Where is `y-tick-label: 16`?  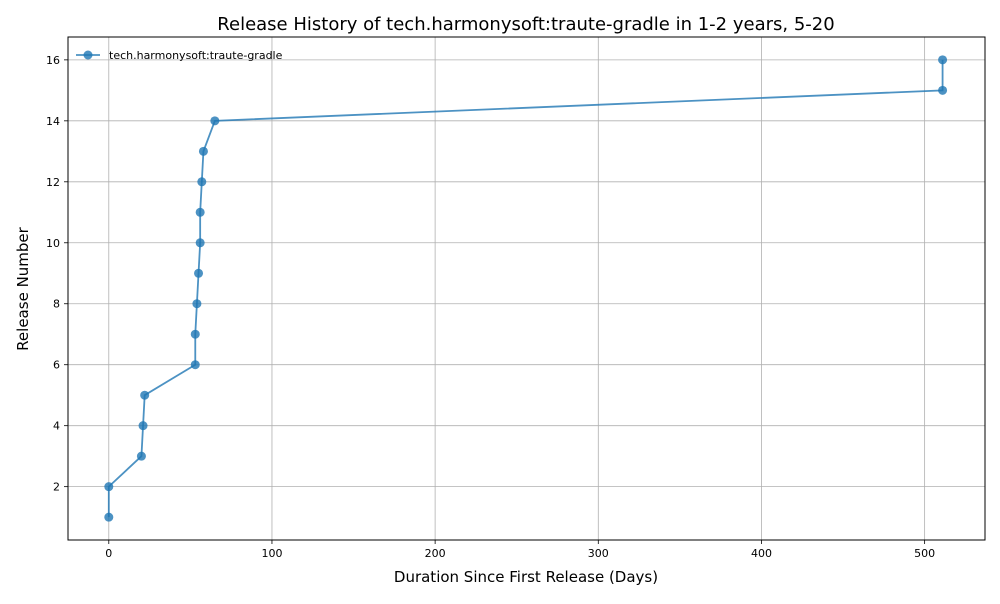
y-tick-label: 16 is located at coordinates (53, 60).